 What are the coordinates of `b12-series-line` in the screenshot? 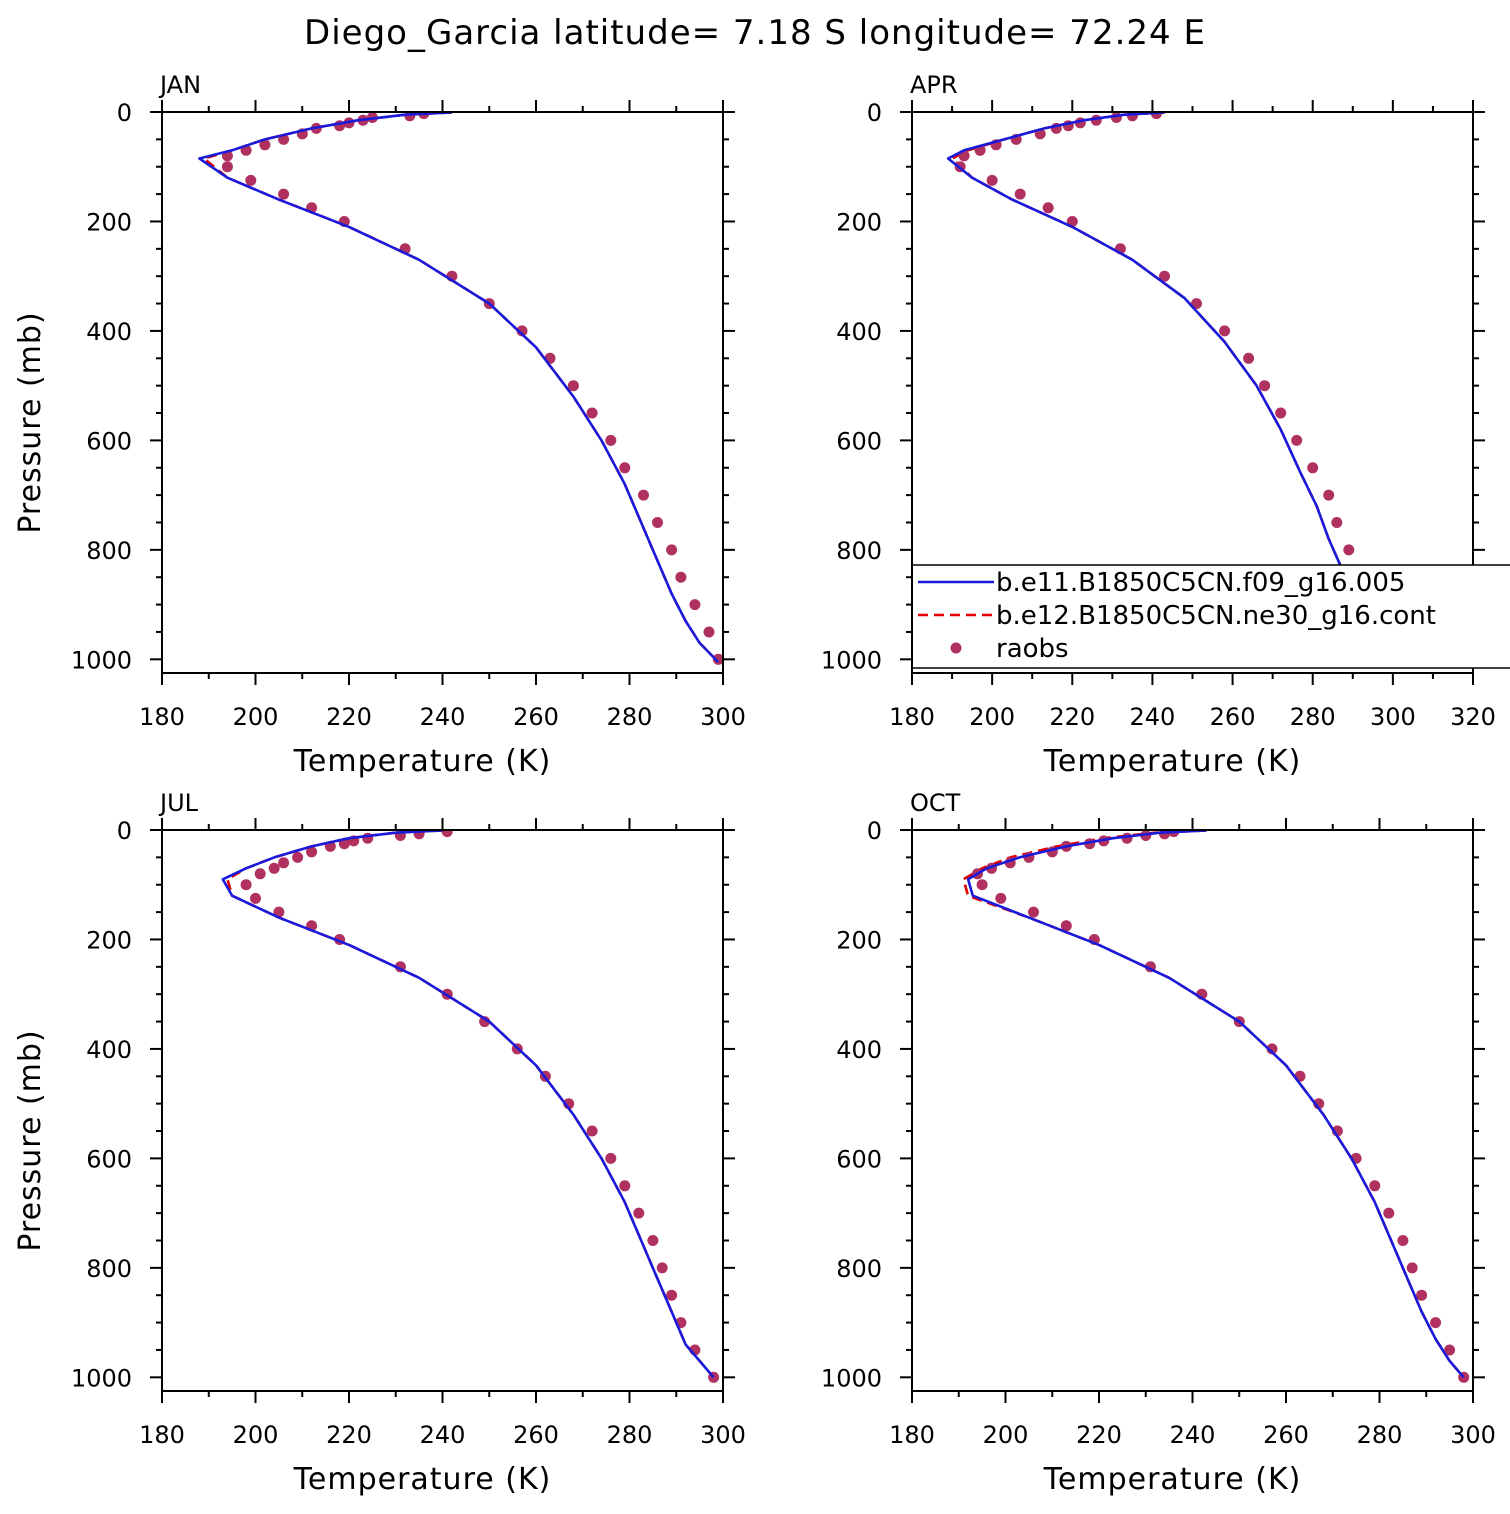 It's located at (470, 1104).